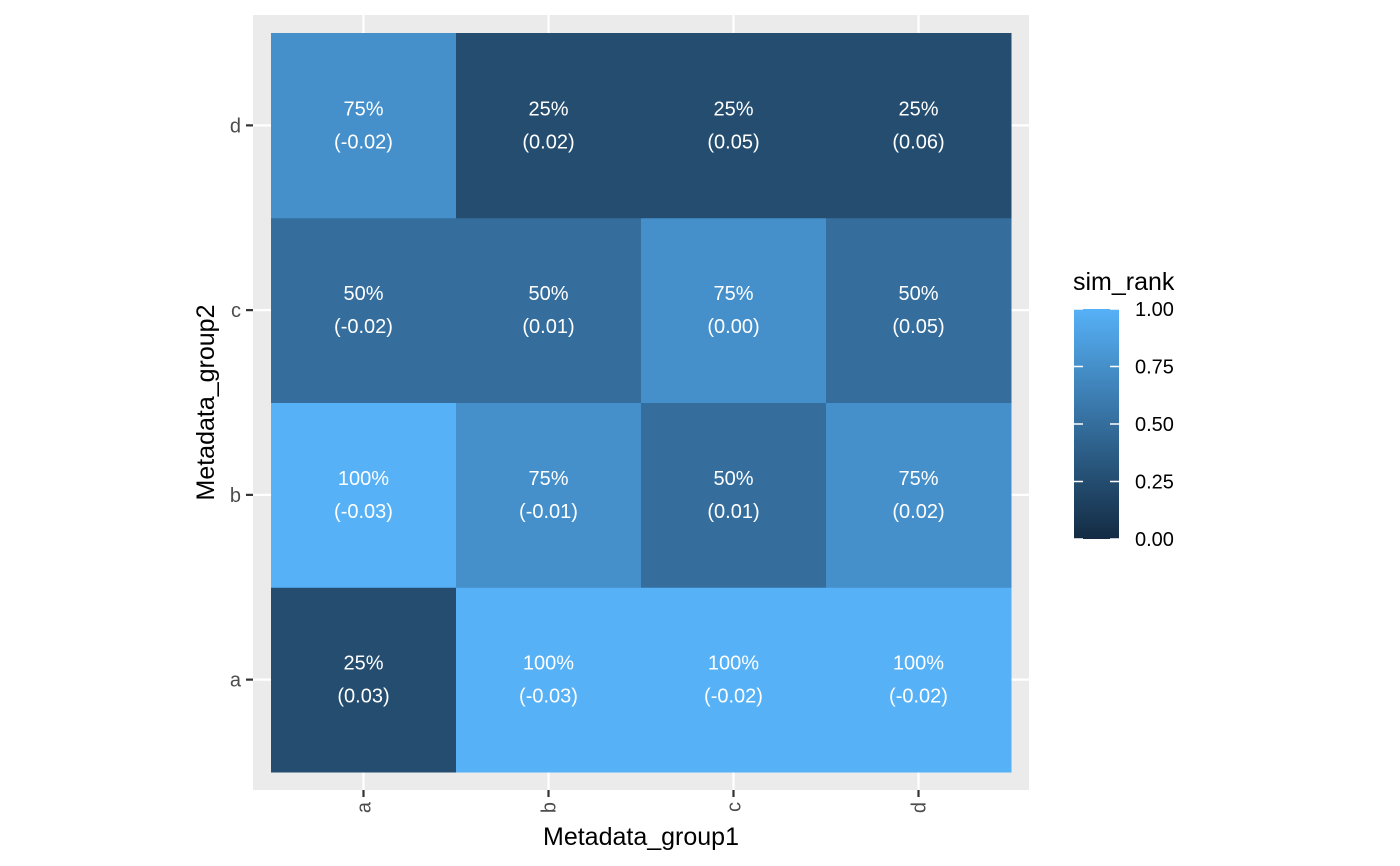  Describe the element at coordinates (549, 126) in the screenshot. I see `heatmap-cell-b-d` at that location.